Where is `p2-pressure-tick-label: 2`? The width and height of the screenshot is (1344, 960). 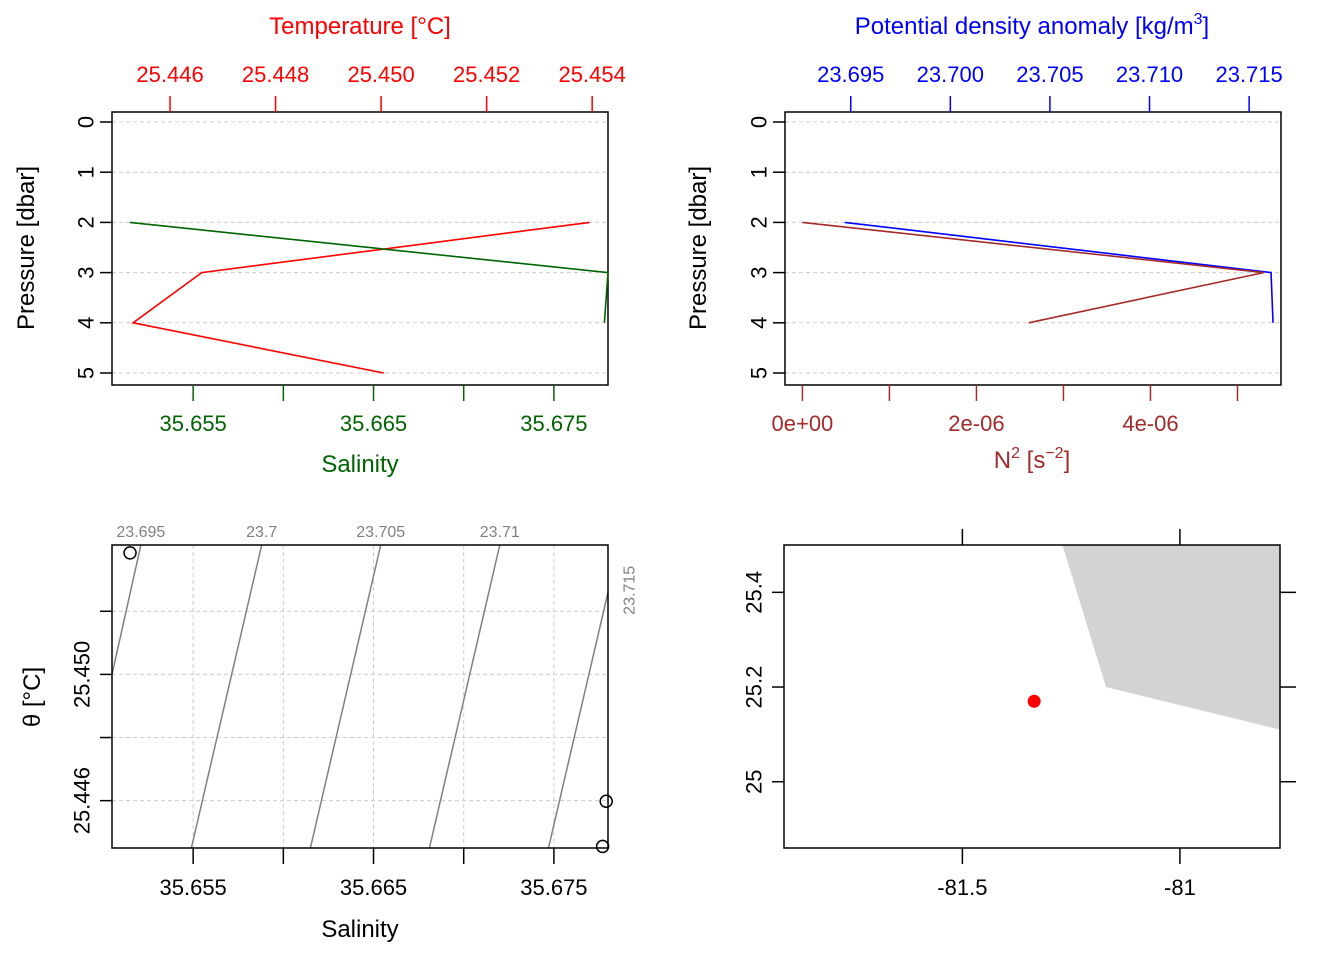 p2-pressure-tick-label: 2 is located at coordinates (759, 222).